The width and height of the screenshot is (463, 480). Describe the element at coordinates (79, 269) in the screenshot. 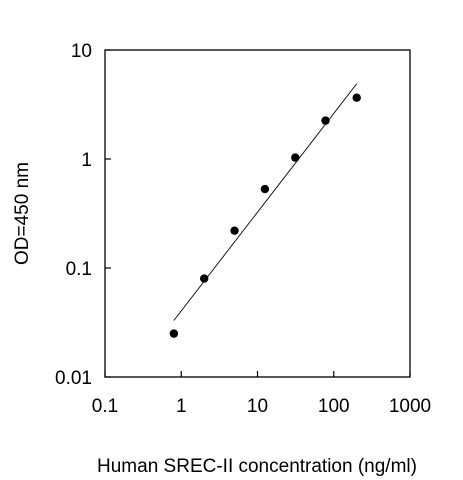

I see `y-tick-label: 0.1` at that location.